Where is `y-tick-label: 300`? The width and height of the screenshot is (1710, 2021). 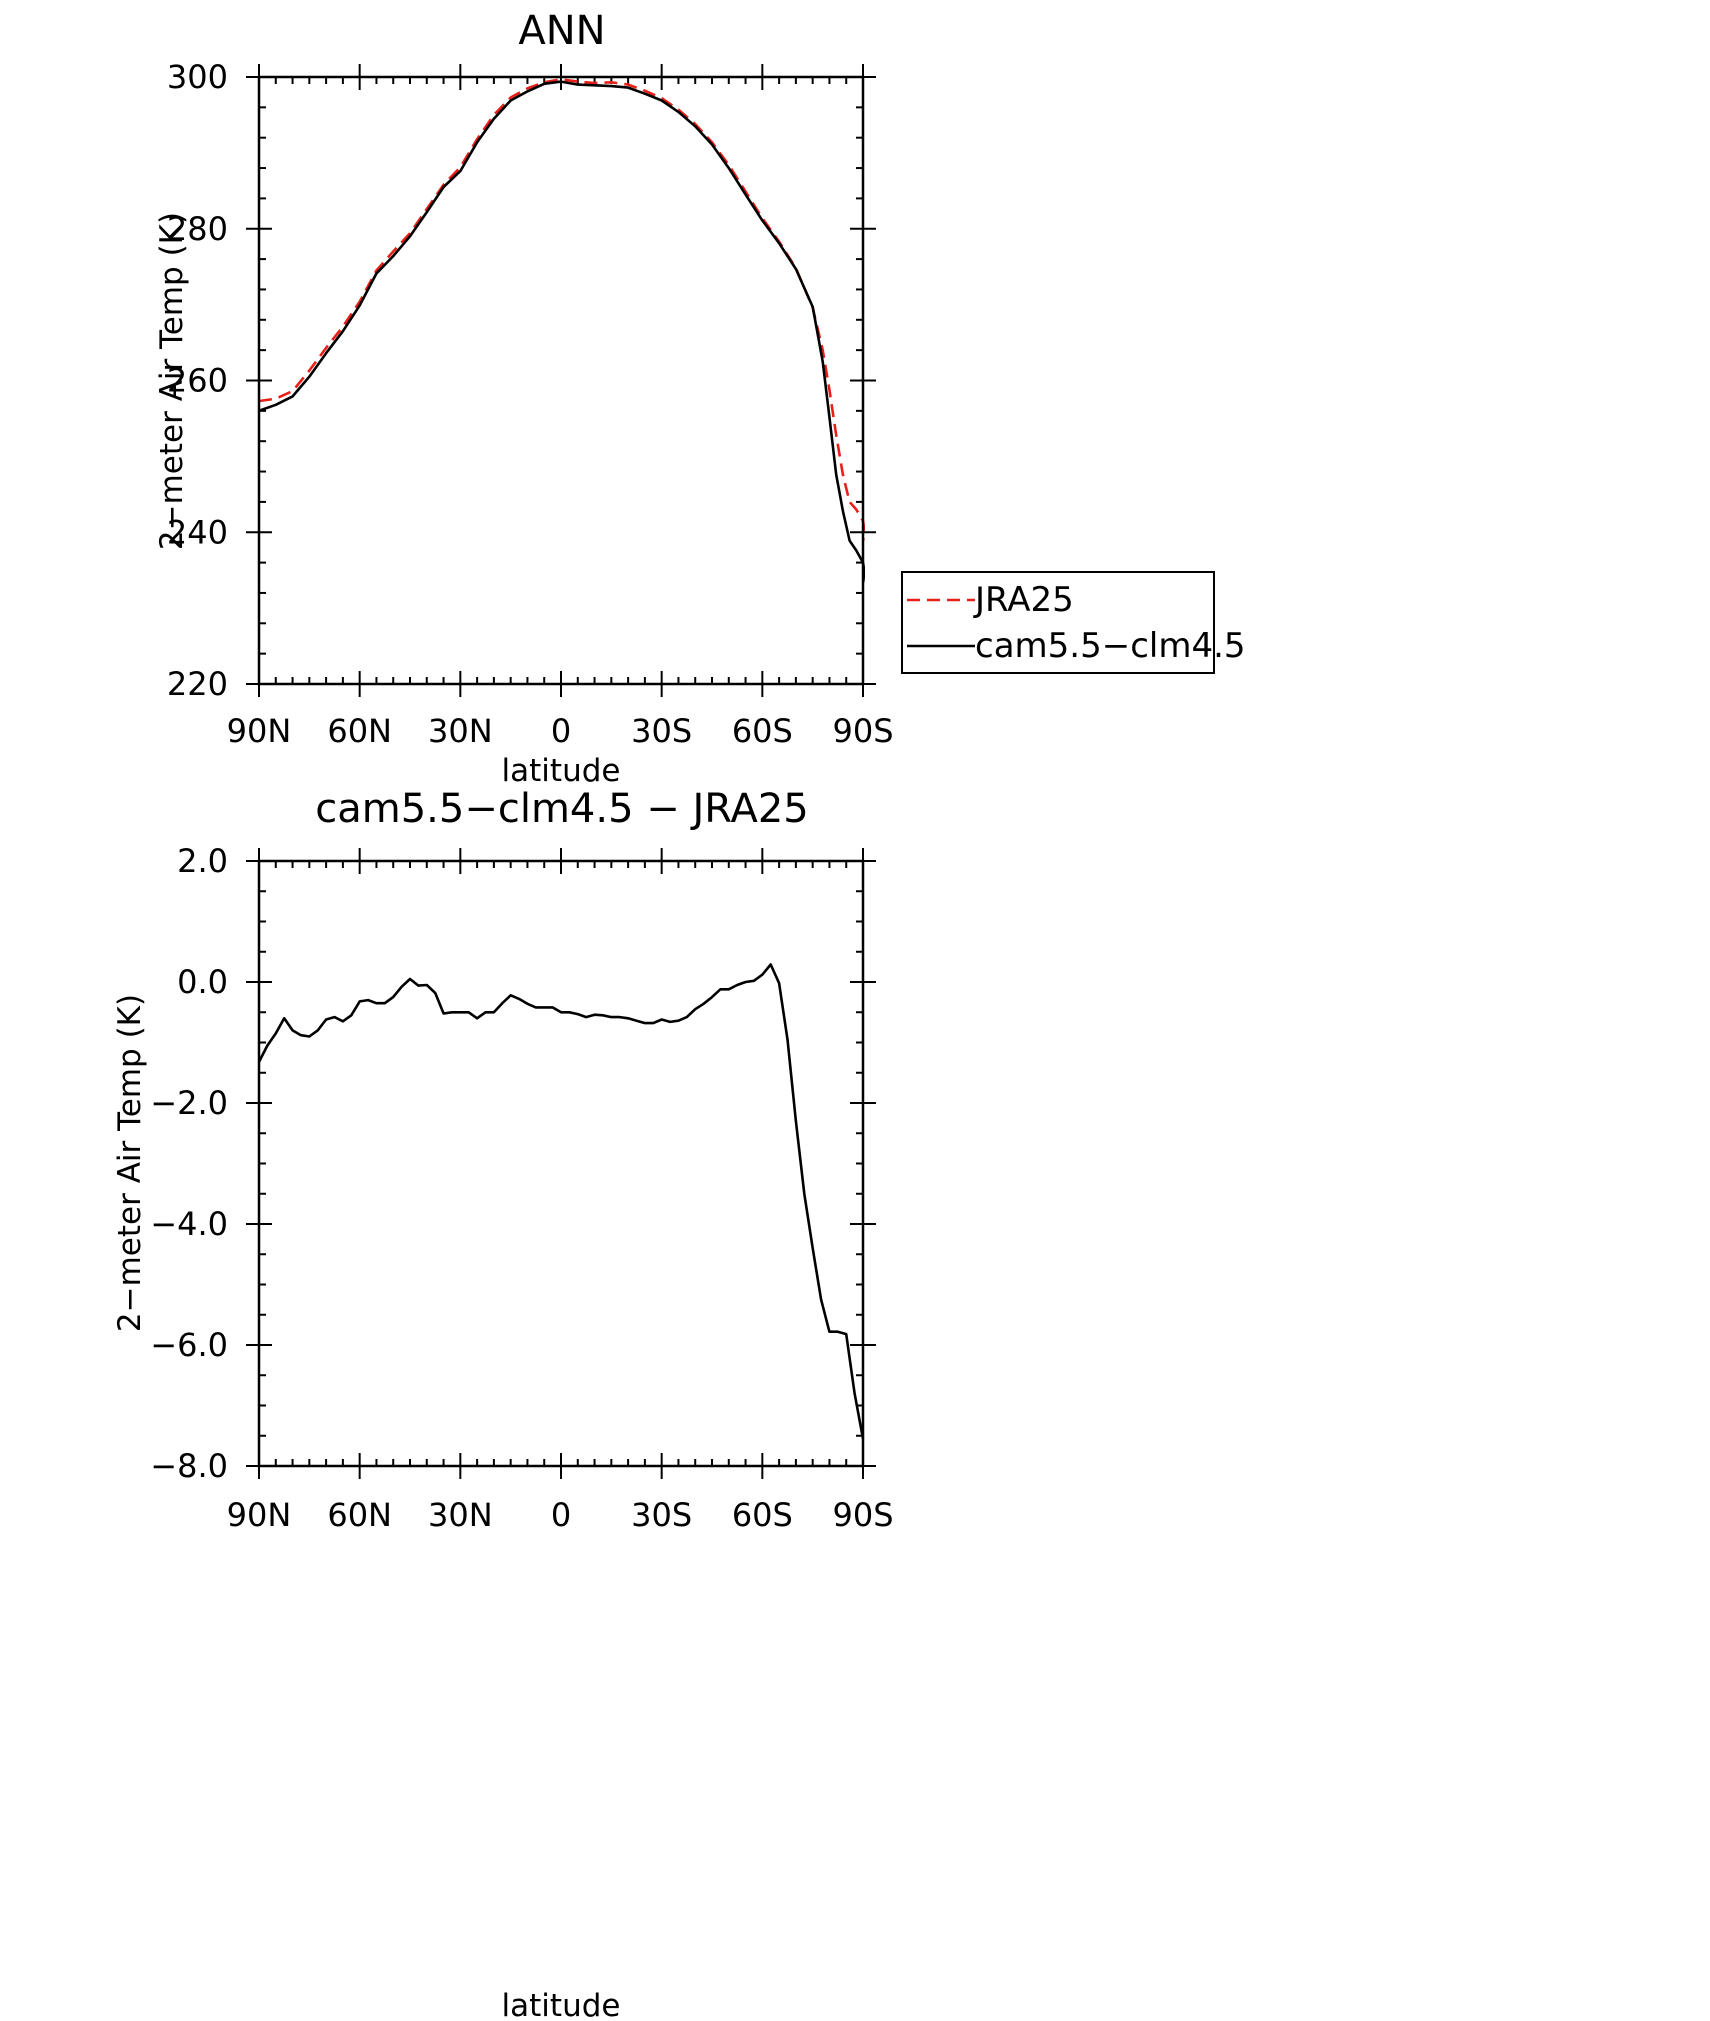 y-tick-label: 300 is located at coordinates (197, 77).